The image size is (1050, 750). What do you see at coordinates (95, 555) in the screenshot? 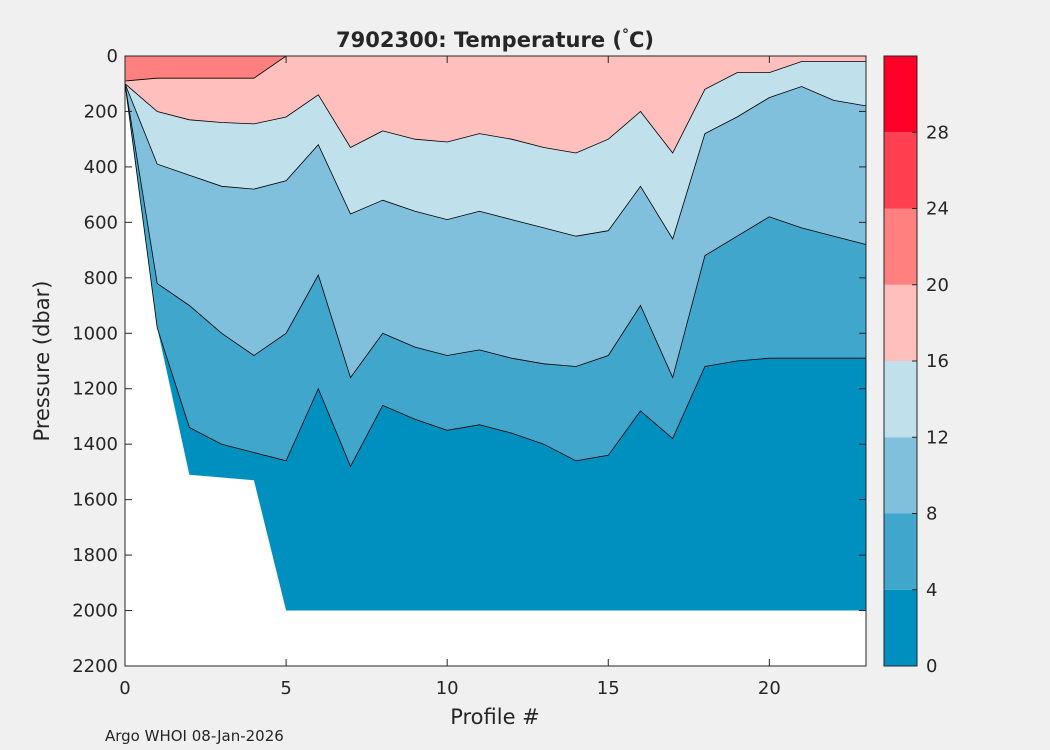
I see `y-tick-label: 1800` at bounding box center [95, 555].